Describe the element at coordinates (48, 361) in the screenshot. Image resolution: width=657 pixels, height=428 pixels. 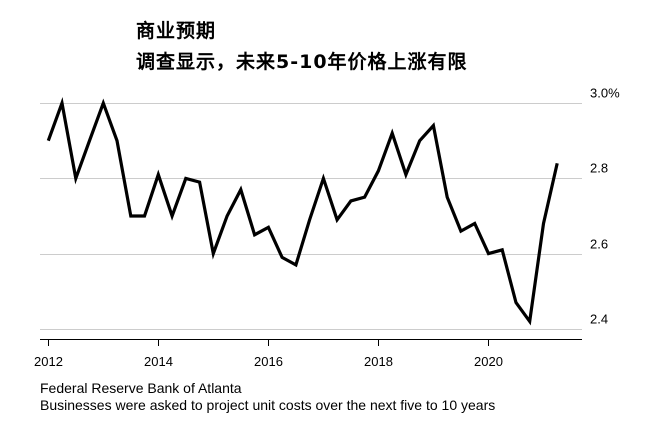
I see `x-tick-label: 2012` at that location.